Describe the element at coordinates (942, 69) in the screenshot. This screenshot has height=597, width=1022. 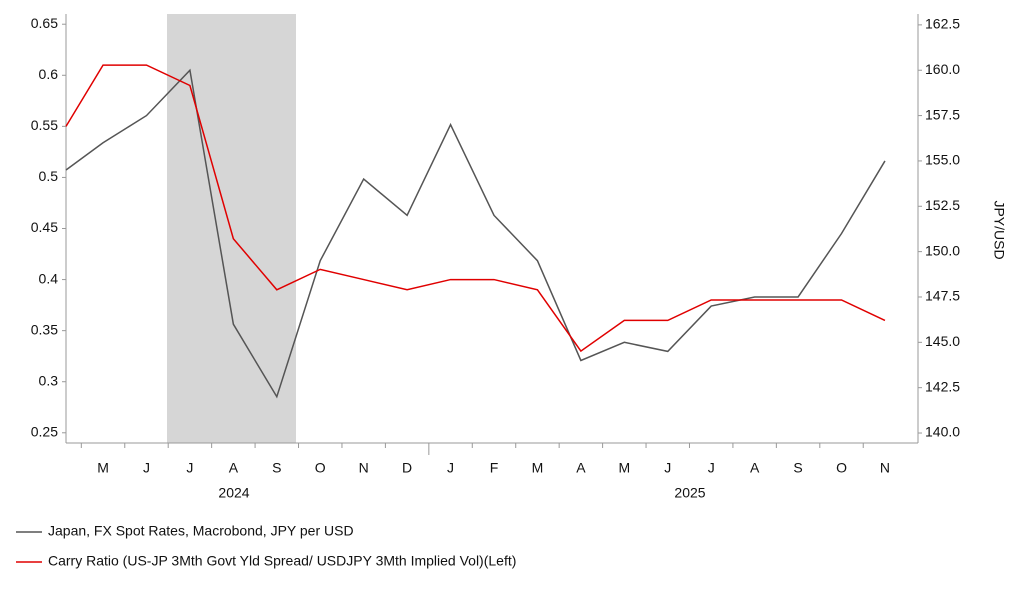
I see `y2-tick-label: 160.0` at that location.